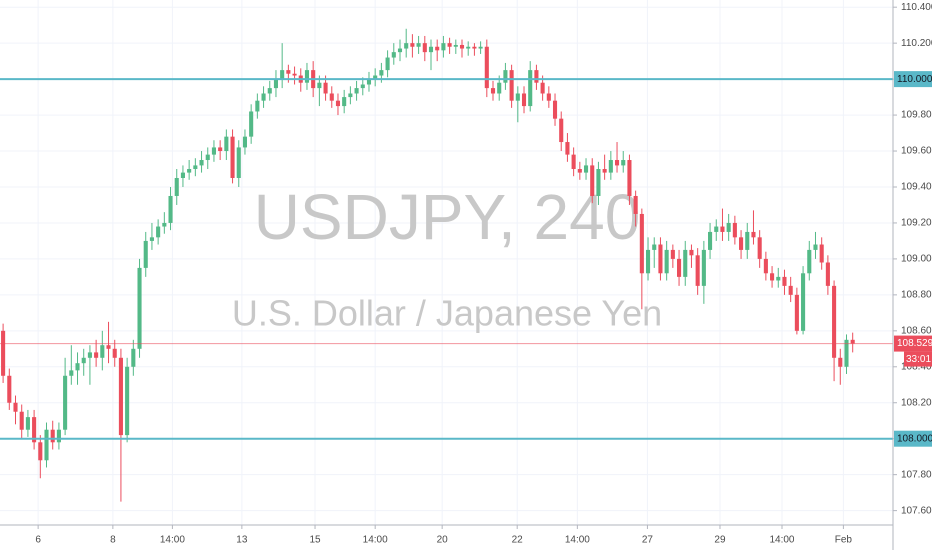 This screenshot has width=932, height=550. What do you see at coordinates (914, 438) in the screenshot?
I see `level-label: 108.000` at bounding box center [914, 438].